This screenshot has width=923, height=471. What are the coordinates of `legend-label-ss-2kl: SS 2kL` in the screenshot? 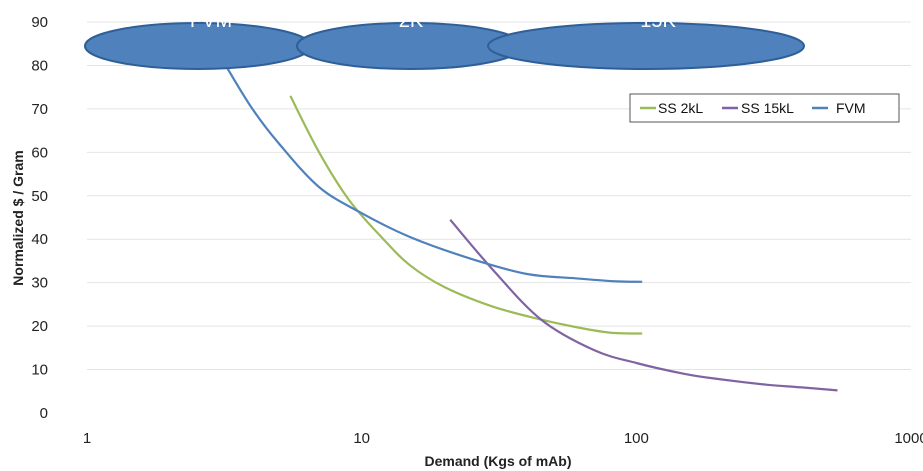 It's located at (680, 108).